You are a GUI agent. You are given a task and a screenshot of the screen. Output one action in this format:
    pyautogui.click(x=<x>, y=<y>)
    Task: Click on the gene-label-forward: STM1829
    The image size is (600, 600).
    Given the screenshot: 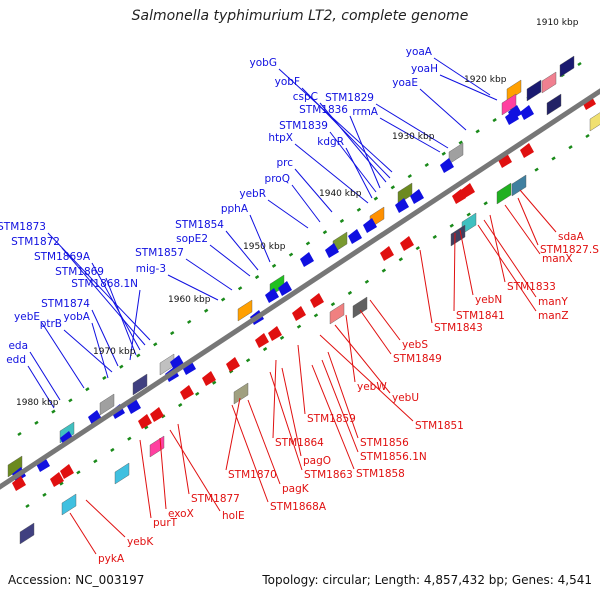 What is the action you would take?
    pyautogui.click(x=349, y=98)
    